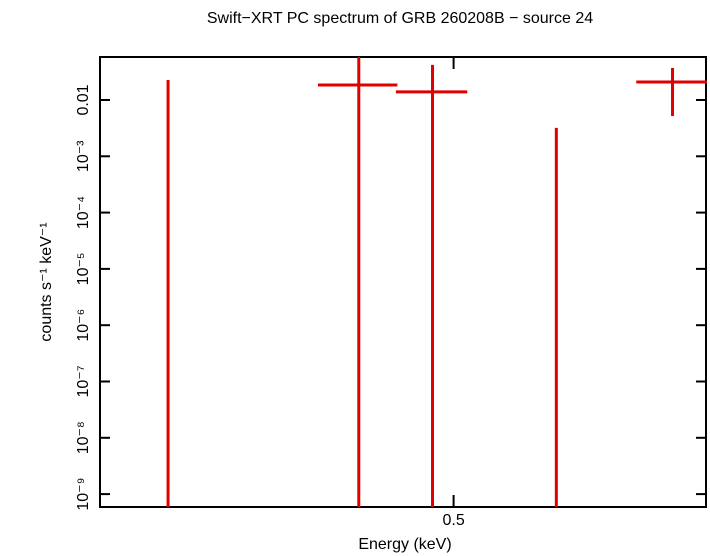 This screenshot has height=556, width=710. Describe the element at coordinates (404, 544) in the screenshot. I see `x-axis-label: Energy (keV)` at that location.